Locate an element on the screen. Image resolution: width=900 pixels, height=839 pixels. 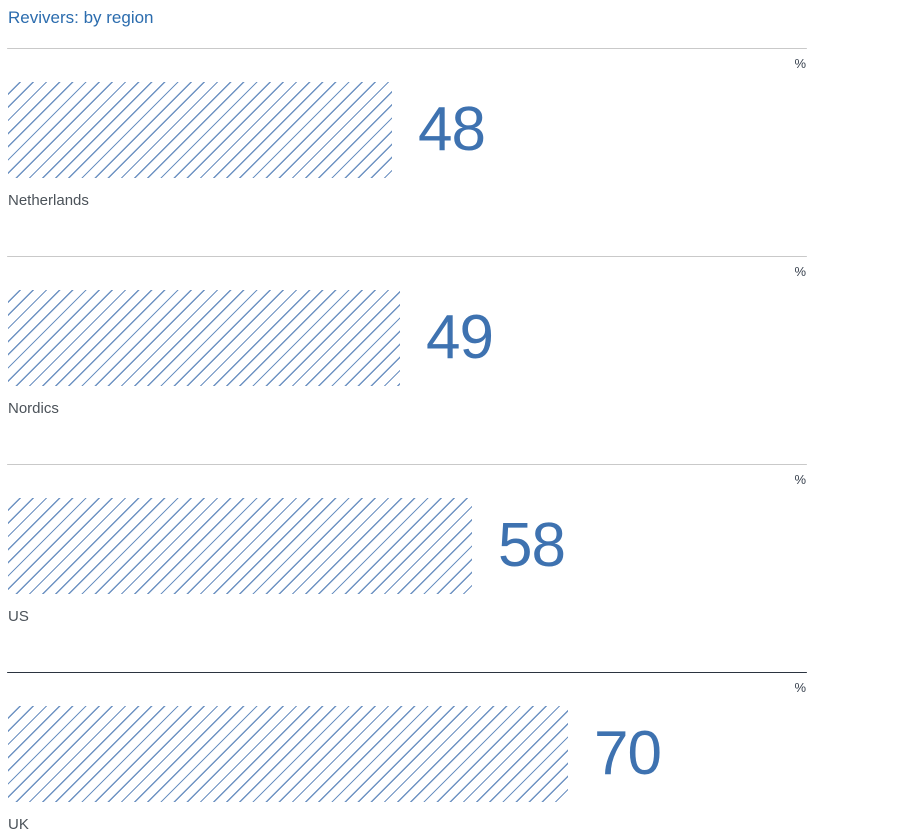
chart-title: Revivers: by region is located at coordinates (81, 17).